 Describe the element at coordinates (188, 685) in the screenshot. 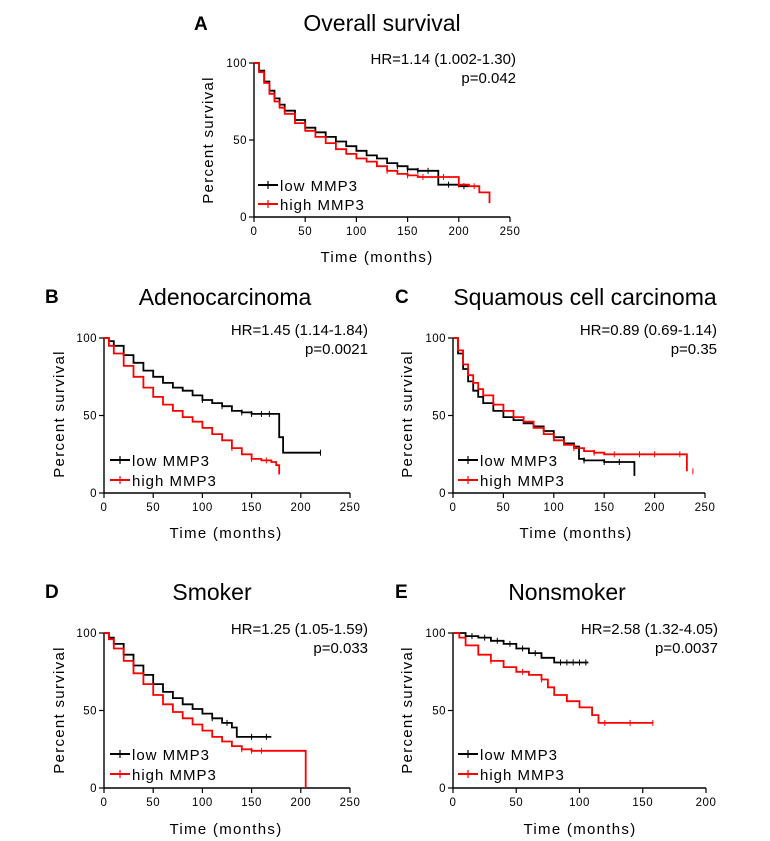

I see `panel-d-low-mmp3-curve` at that location.